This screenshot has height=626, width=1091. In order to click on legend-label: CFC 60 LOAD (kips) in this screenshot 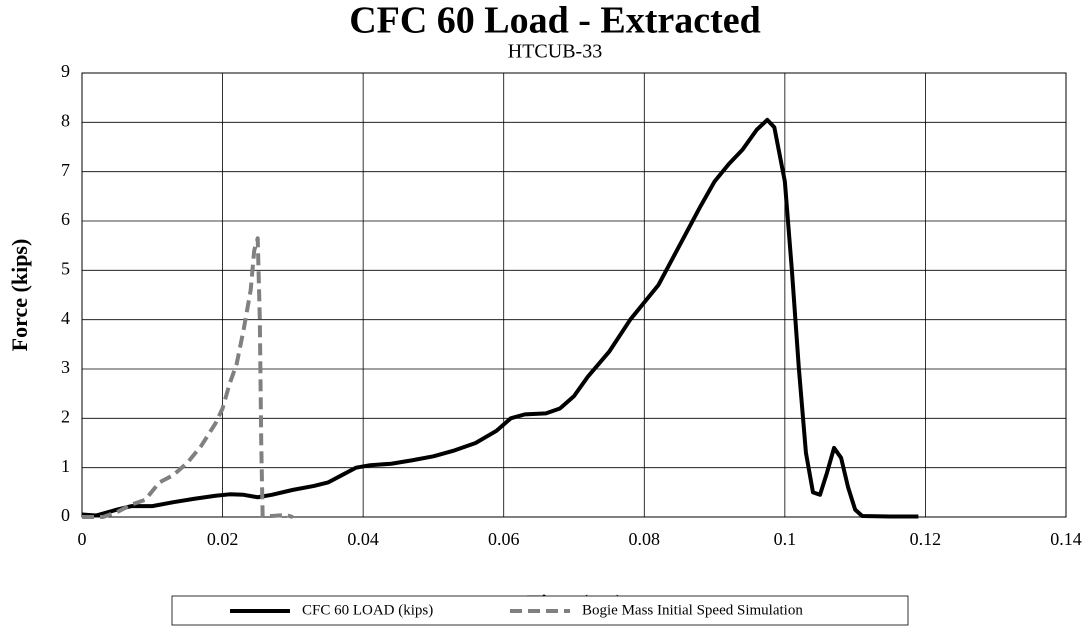, I will do `click(367, 610)`.